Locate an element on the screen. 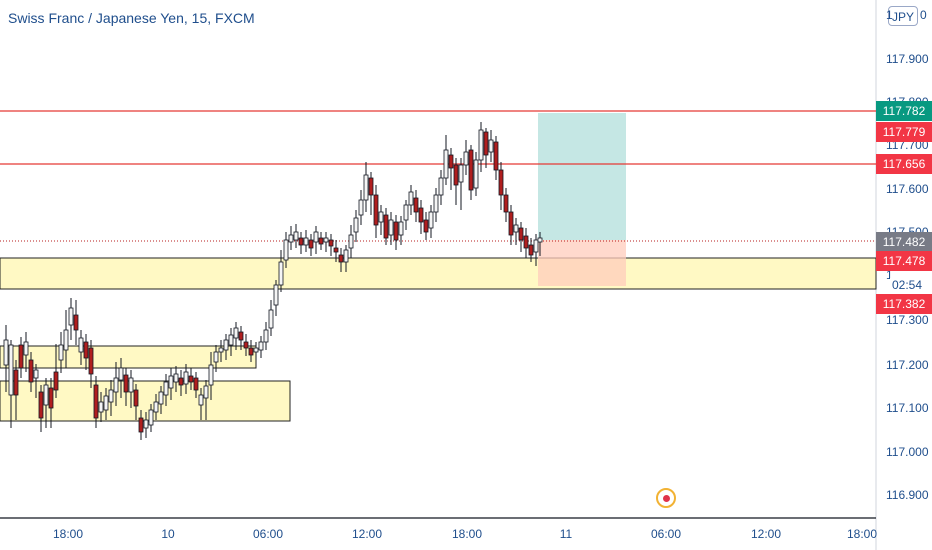 This screenshot has width=932, height=550. resistance-price-label: 117.779 is located at coordinates (904, 132).